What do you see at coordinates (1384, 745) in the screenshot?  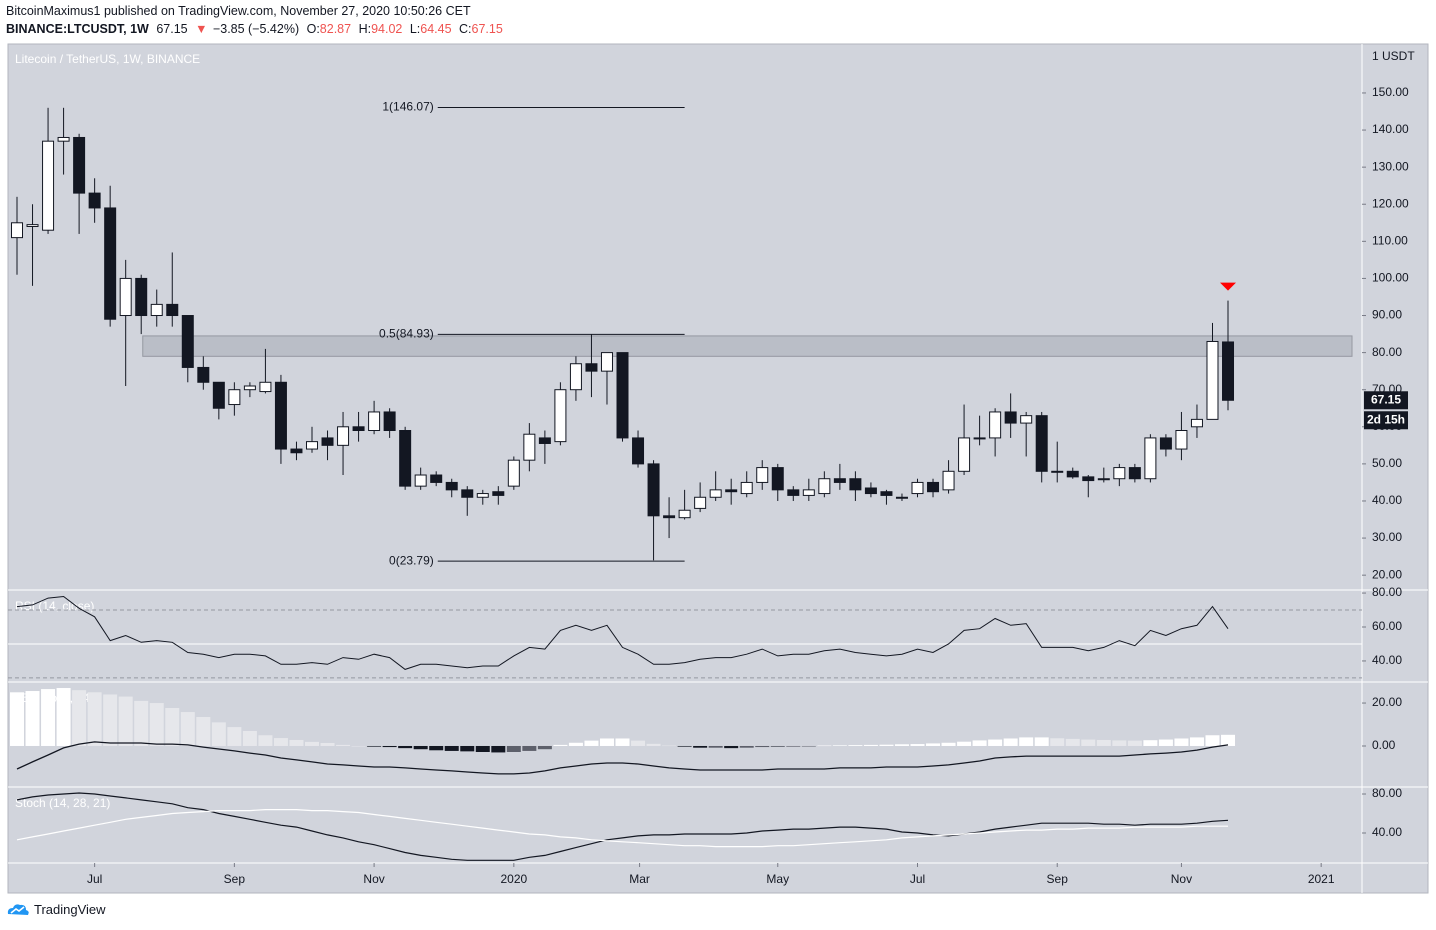 I see `y-tick-label: 0.00` at bounding box center [1384, 745].